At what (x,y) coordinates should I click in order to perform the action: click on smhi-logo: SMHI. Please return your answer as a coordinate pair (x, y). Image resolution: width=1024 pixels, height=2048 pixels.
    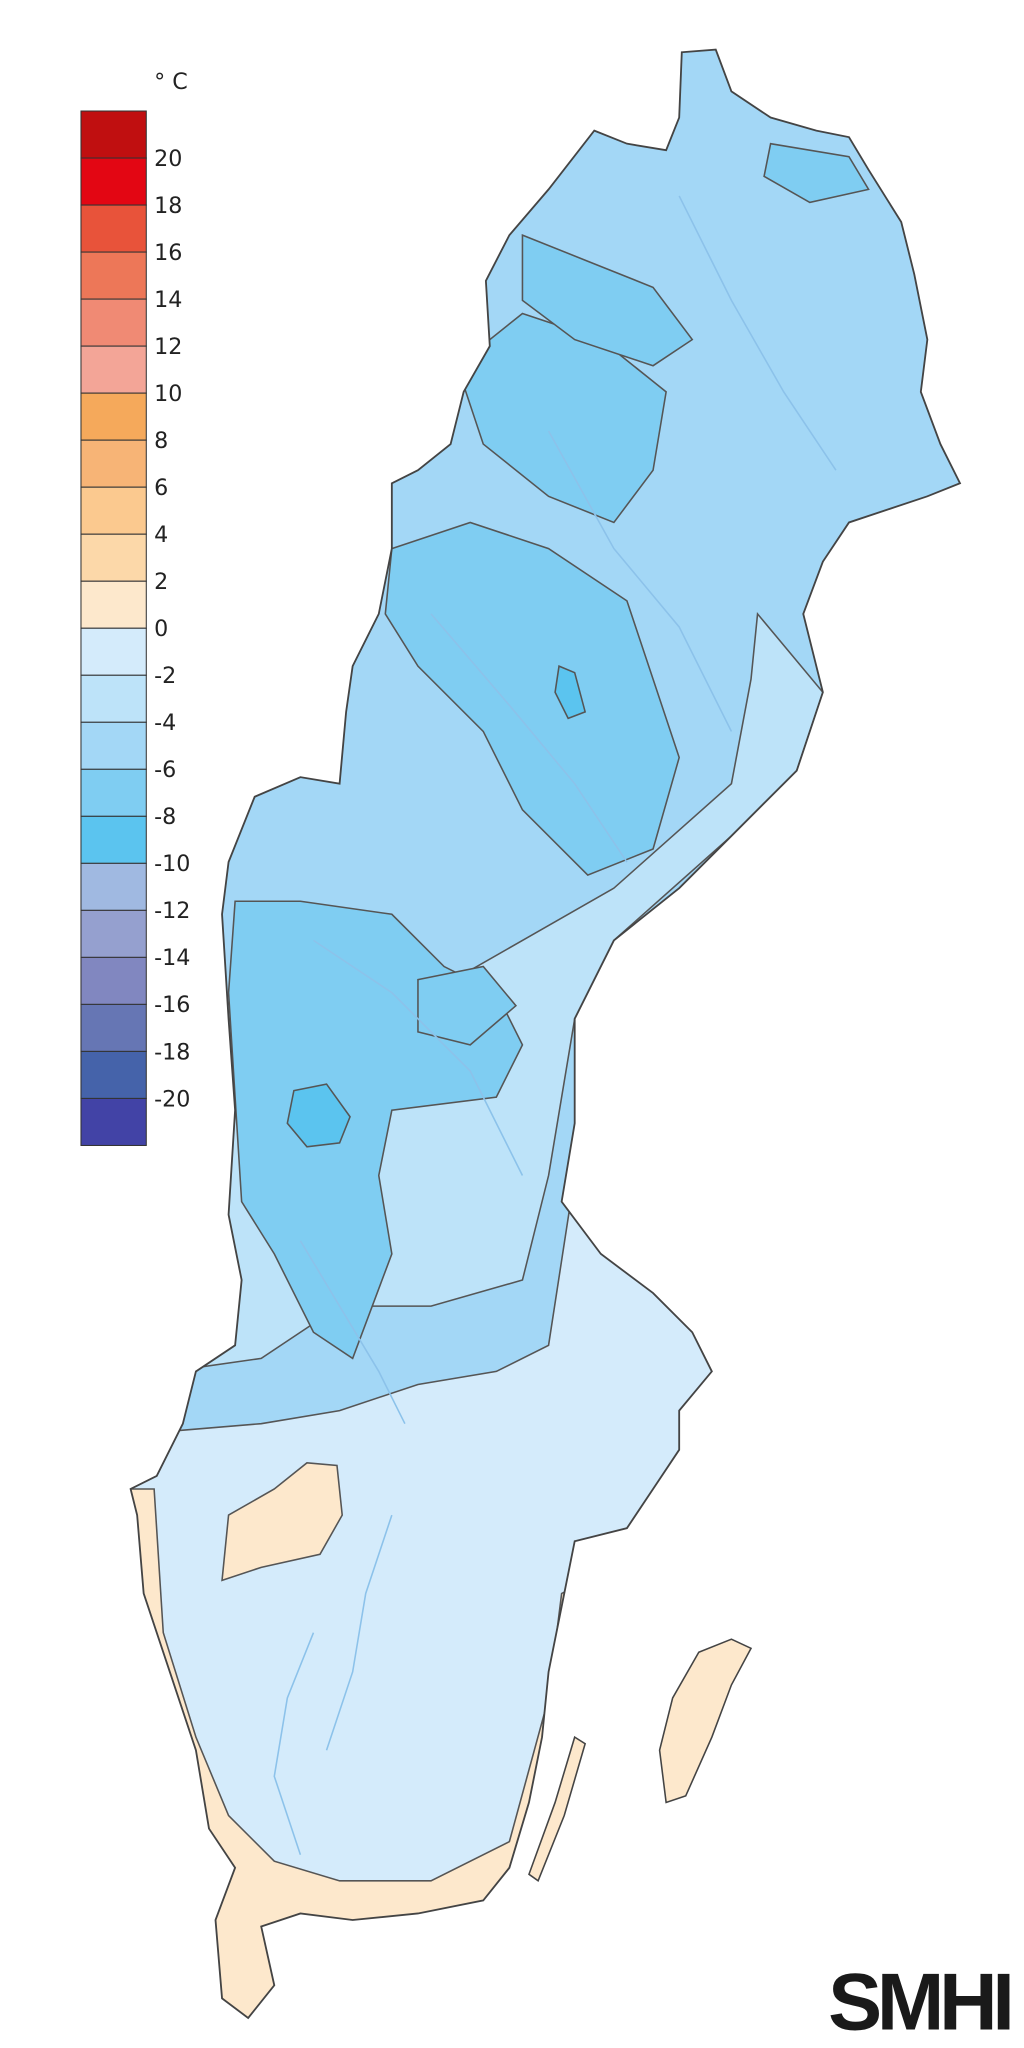
    Looking at the image, I should click on (921, 2003).